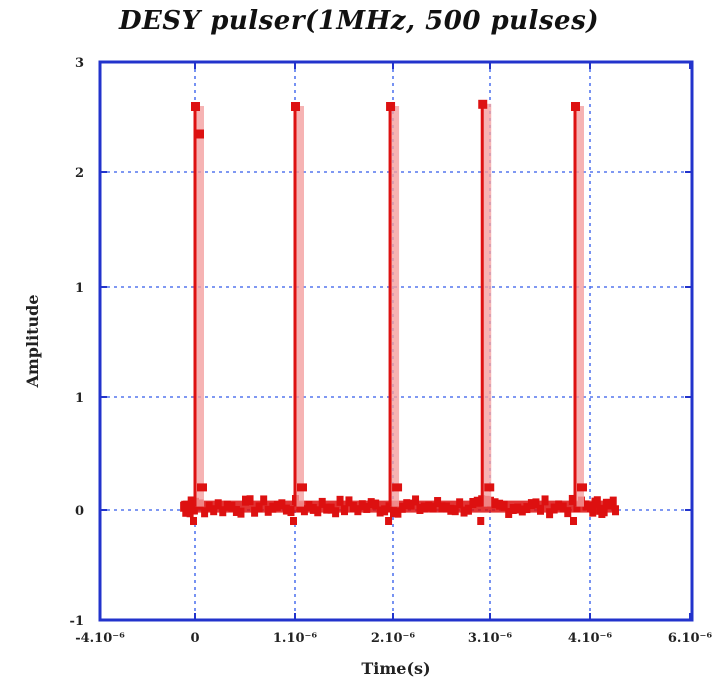 The width and height of the screenshot is (718, 694). What do you see at coordinates (77, 621) in the screenshot?
I see `y-tick-label: -1` at bounding box center [77, 621].